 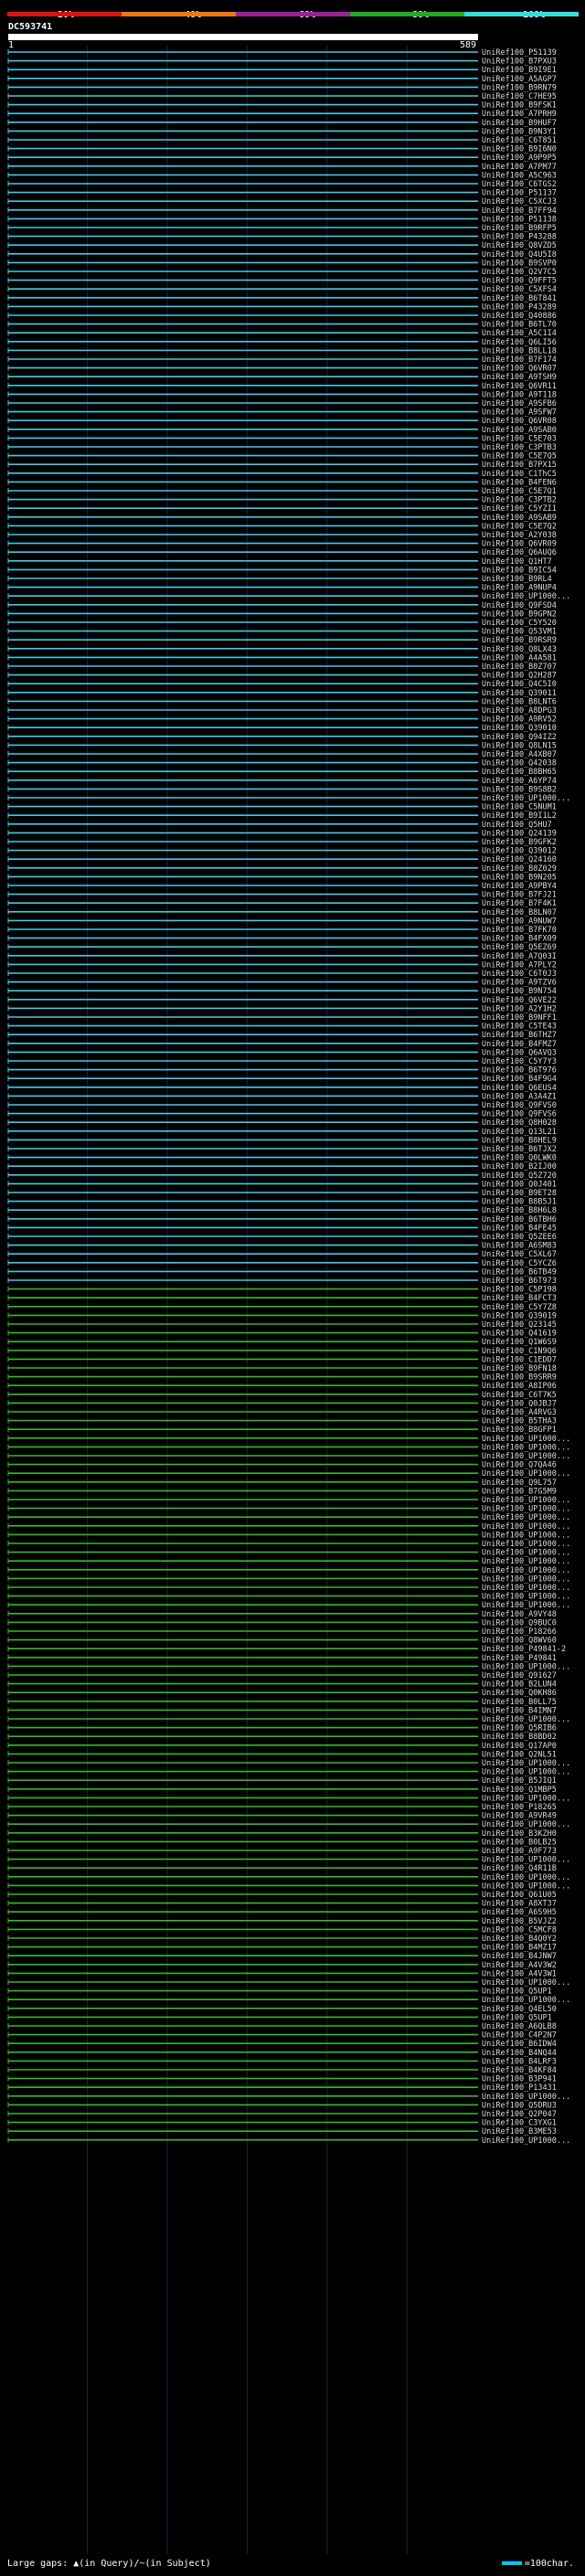 I want to click on hit-label: UniRef100_Q39011, so click(x=519, y=693).